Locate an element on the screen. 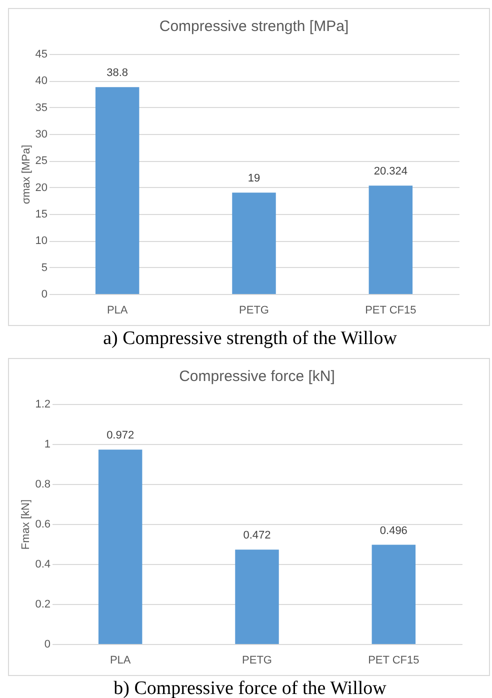  y-tick-label: 45 is located at coordinates (41, 54).